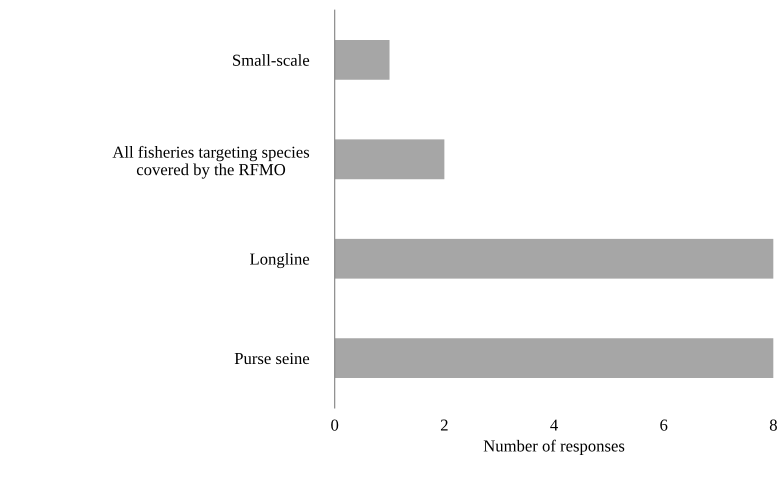 This screenshot has width=782, height=485. Describe the element at coordinates (272, 358) in the screenshot. I see `y-tick-label: Purse seine` at that location.